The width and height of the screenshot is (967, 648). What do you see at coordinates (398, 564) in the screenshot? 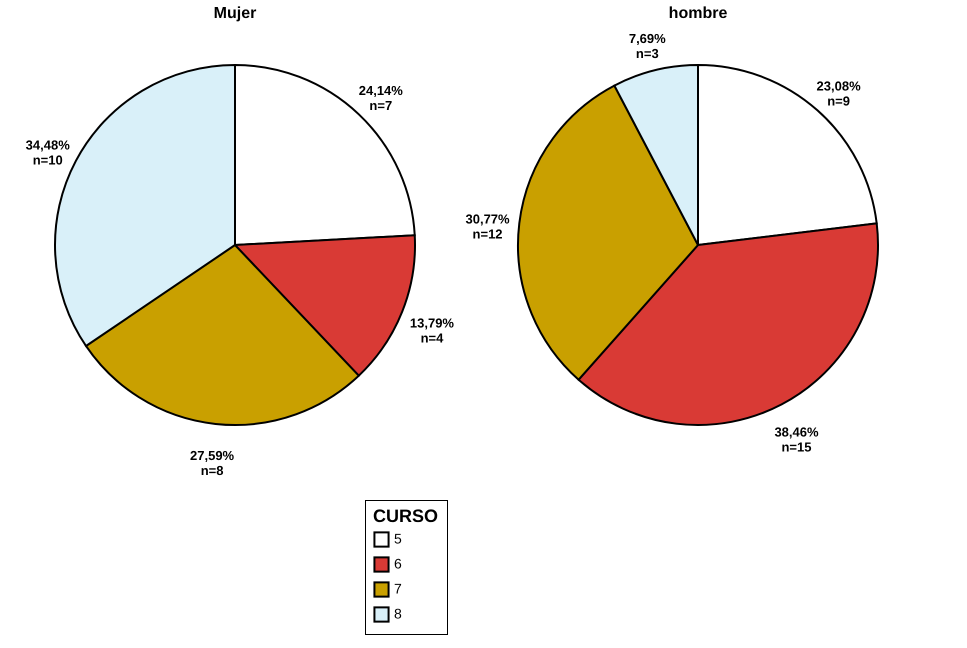
I see `legend-label: 6` at bounding box center [398, 564].